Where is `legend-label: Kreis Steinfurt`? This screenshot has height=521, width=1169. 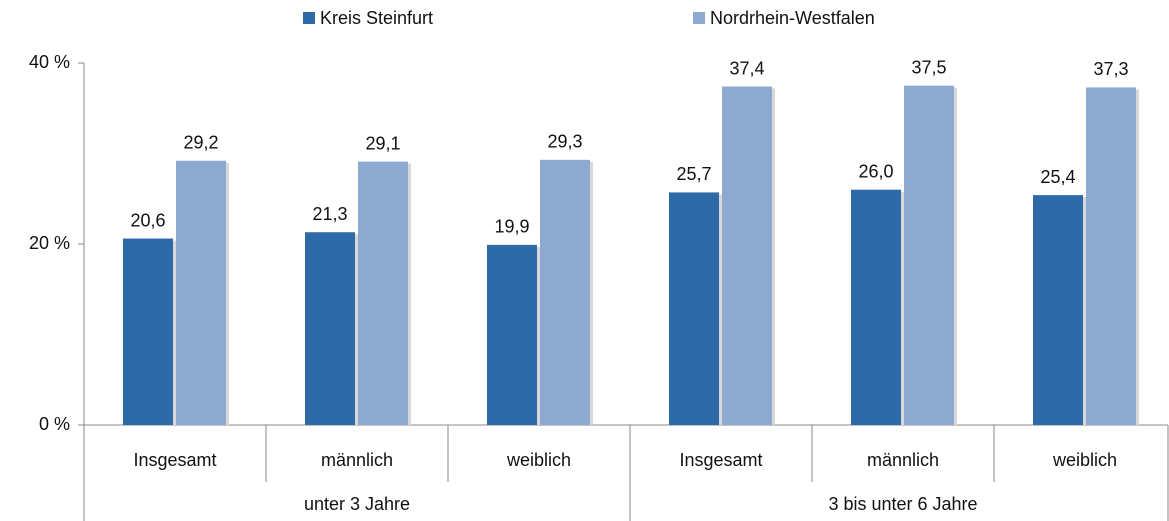
legend-label: Kreis Steinfurt is located at coordinates (376, 18).